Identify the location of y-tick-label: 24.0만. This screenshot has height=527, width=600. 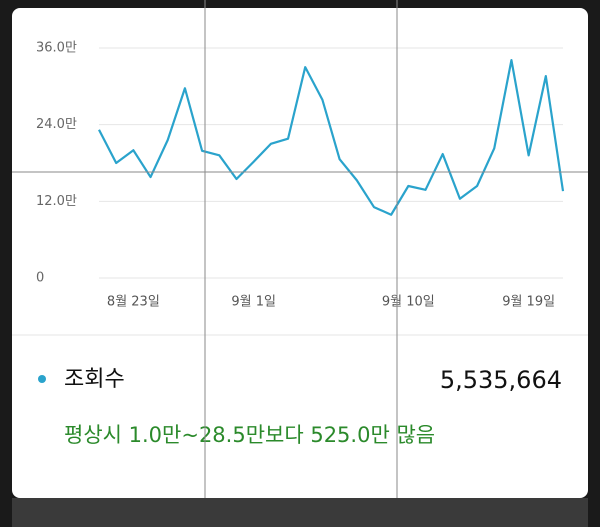
(56, 124).